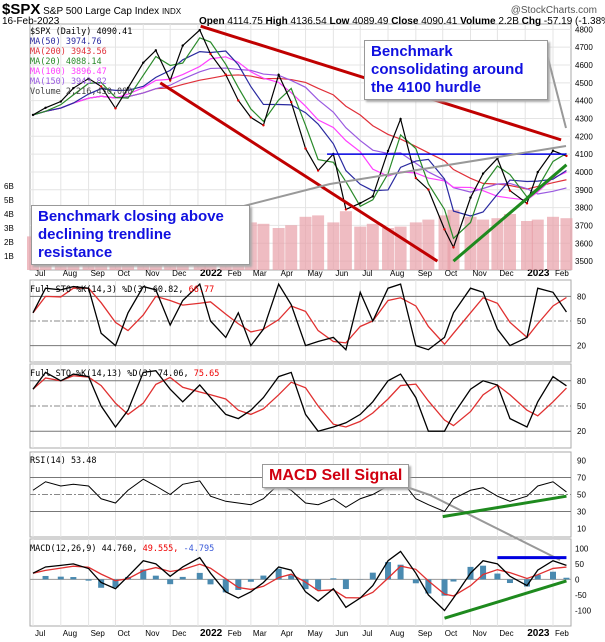 Image resolution: width=605 pixels, height=642 pixels. What do you see at coordinates (31, 21) in the screenshot?
I see `chart-date: 16-Feb-2023` at bounding box center [31, 21].